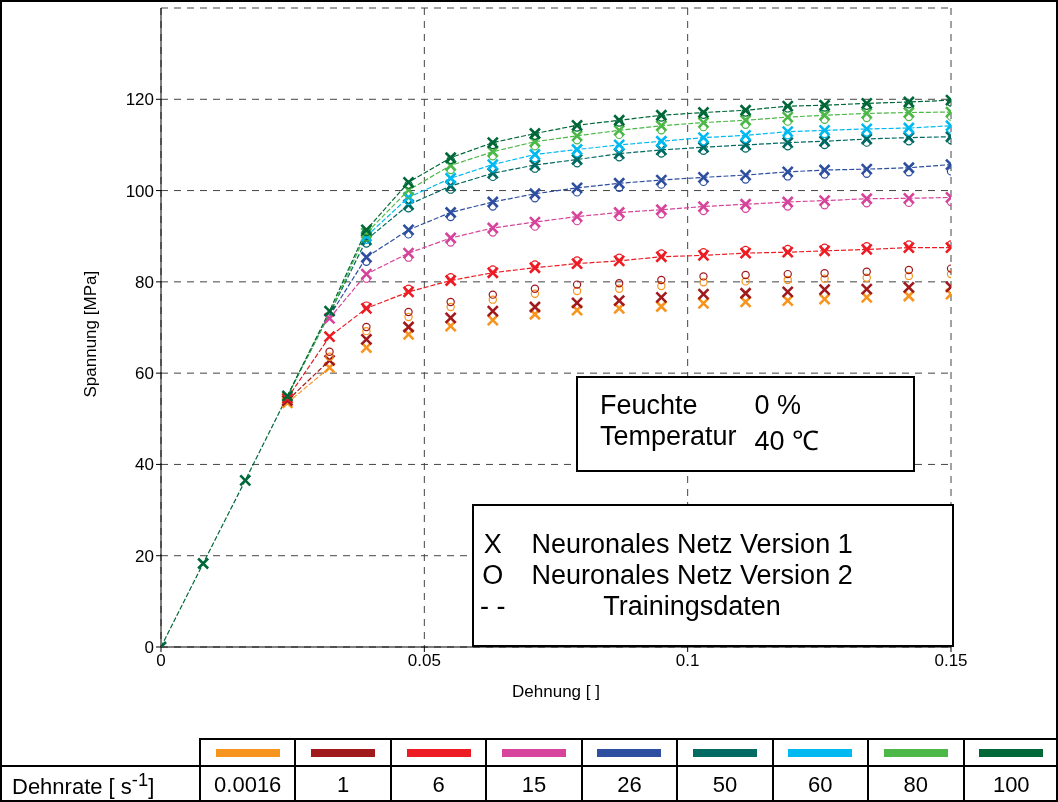 Image resolution: width=1058 pixels, height=802 pixels. What do you see at coordinates (668, 437) in the screenshot?
I see `annotation: Temperatur` at bounding box center [668, 437].